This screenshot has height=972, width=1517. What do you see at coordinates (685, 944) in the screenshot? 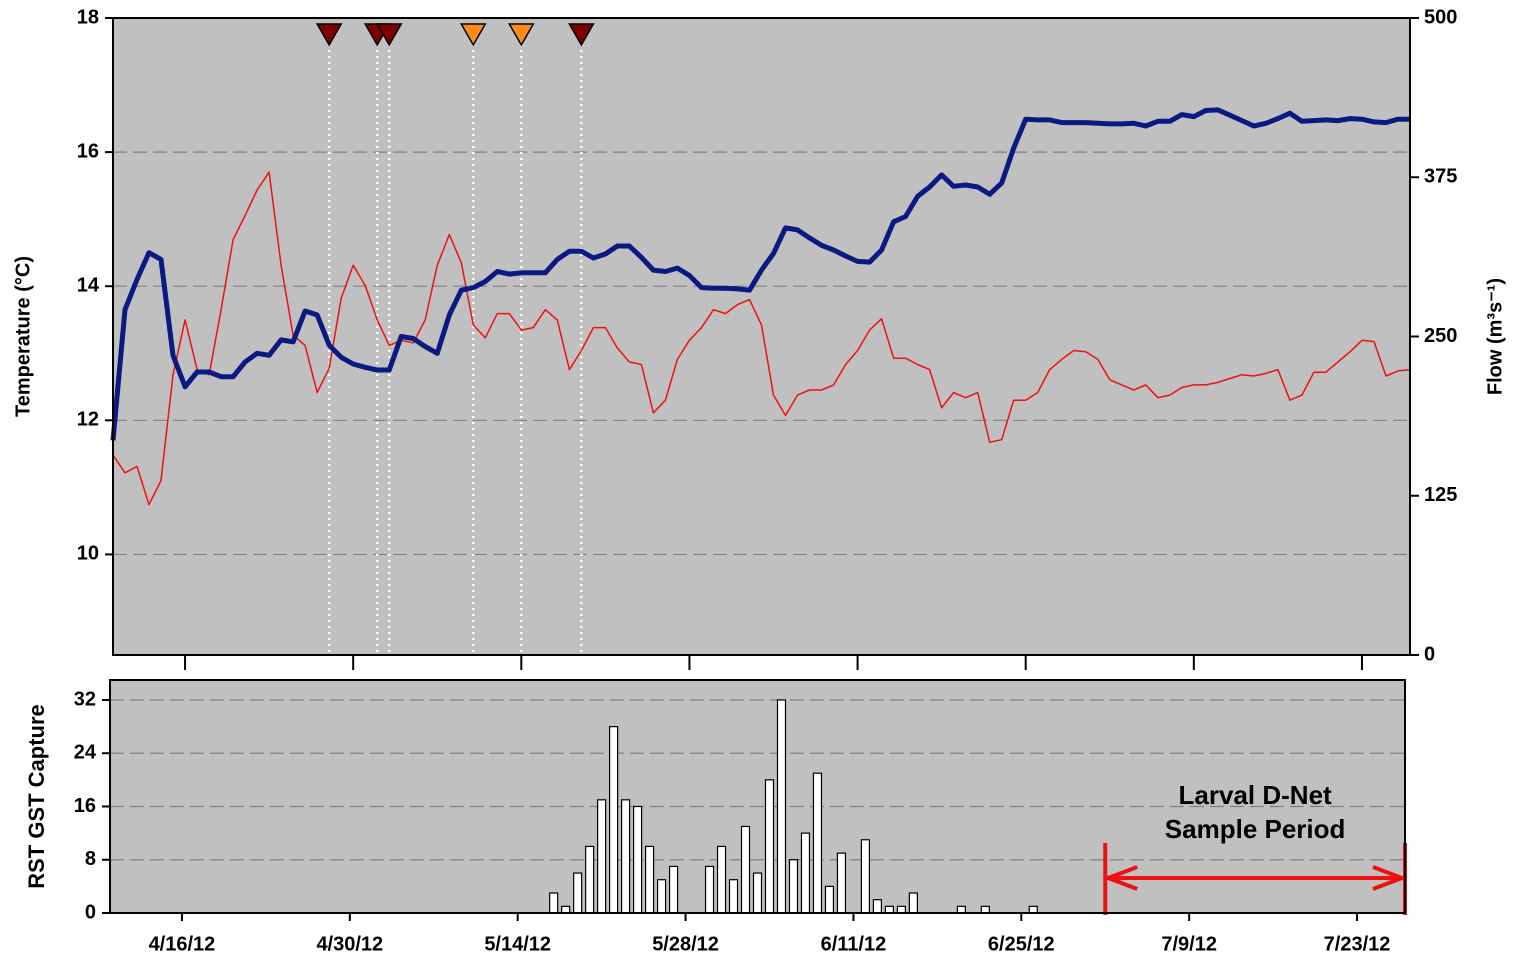
I see `x-tick-label: 5/28/12` at bounding box center [685, 944].